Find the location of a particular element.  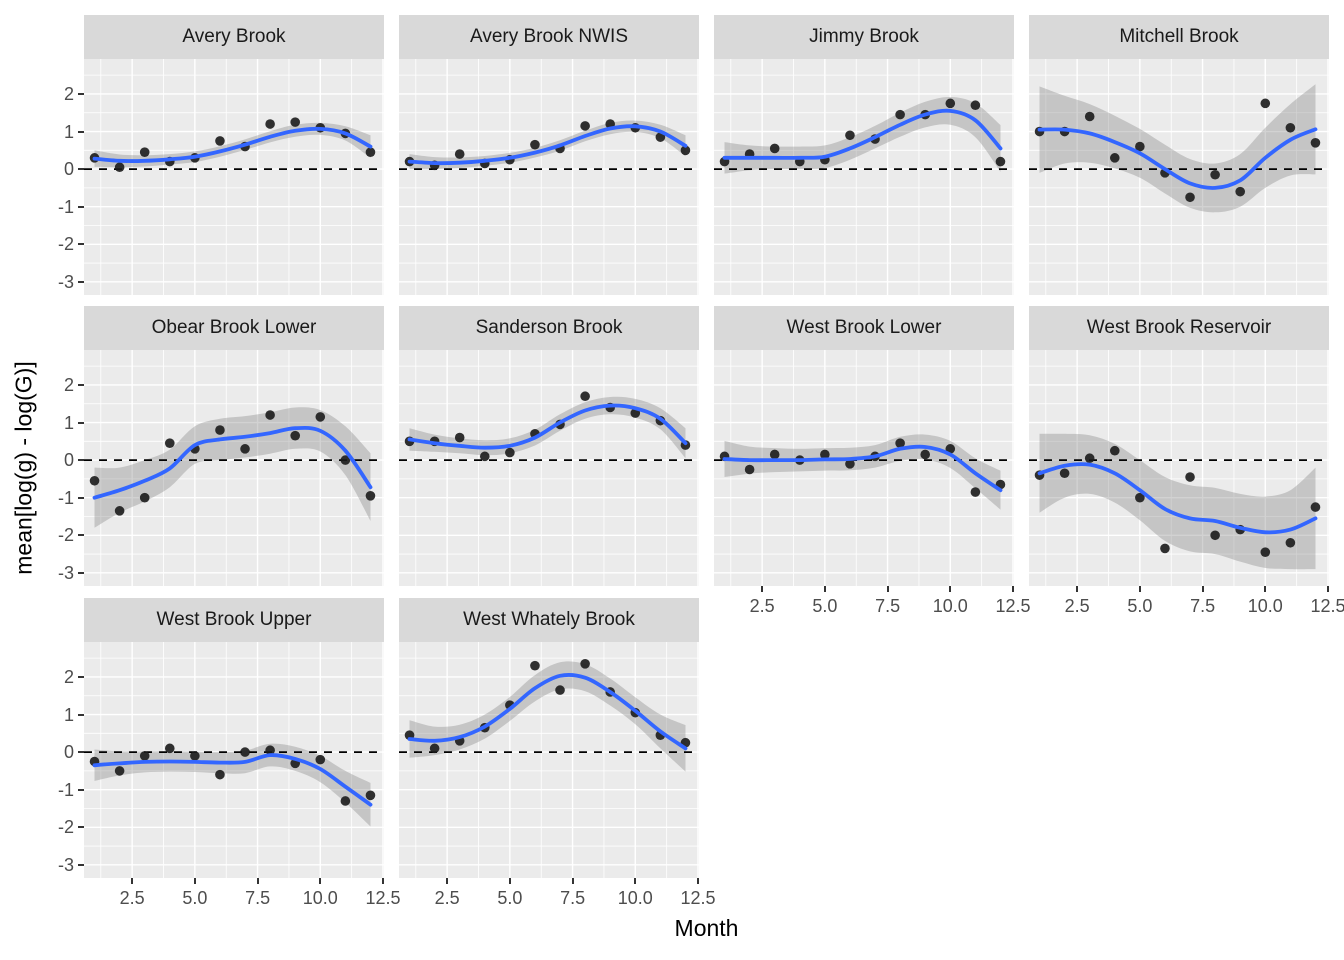

facet-obear-brook-lower: Obear Brook Lower is located at coordinates (234, 446).